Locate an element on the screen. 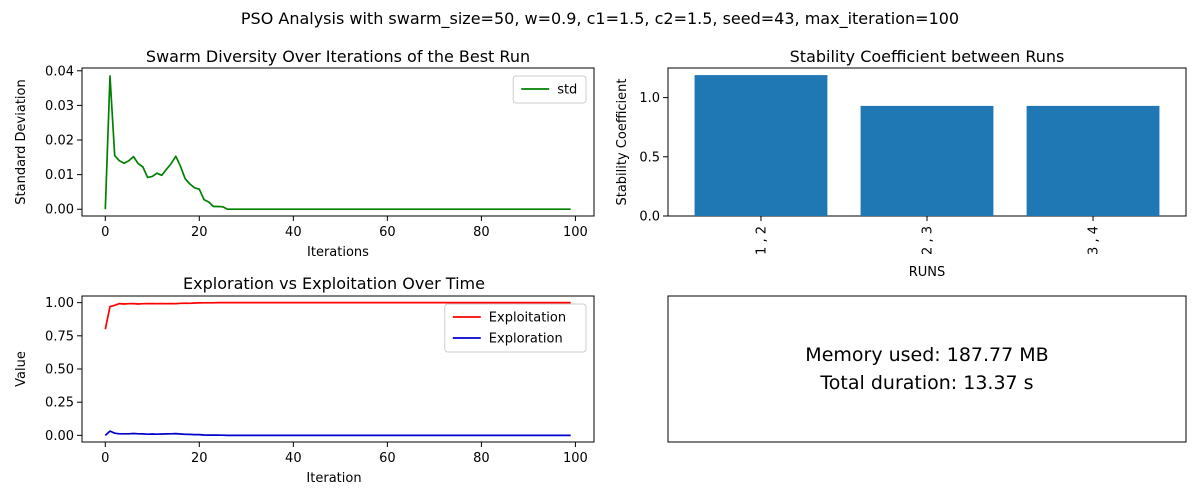 This screenshot has height=500, width=1200. explore-xtick-label: 40 is located at coordinates (293, 458).